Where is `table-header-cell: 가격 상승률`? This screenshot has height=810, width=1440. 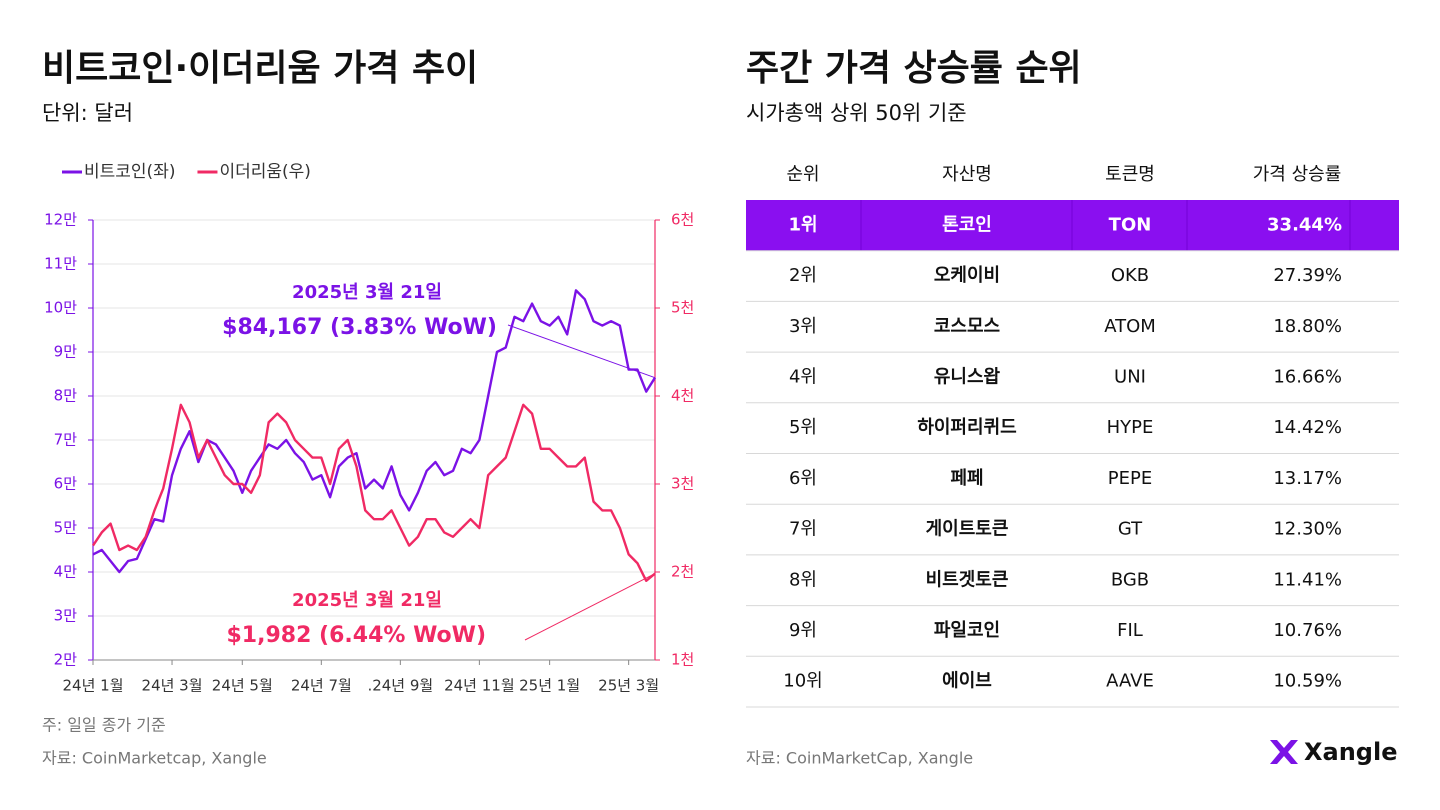
table-header-cell: 가격 상승률 is located at coordinates (1297, 174).